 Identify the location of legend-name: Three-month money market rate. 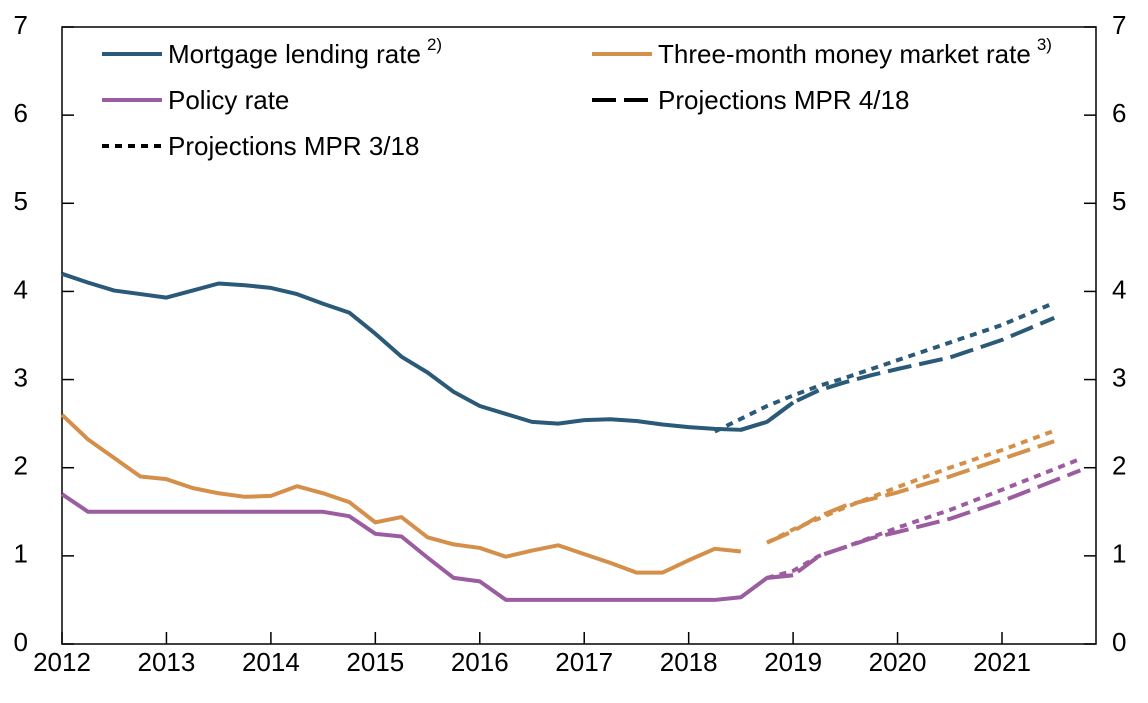
(844, 54).